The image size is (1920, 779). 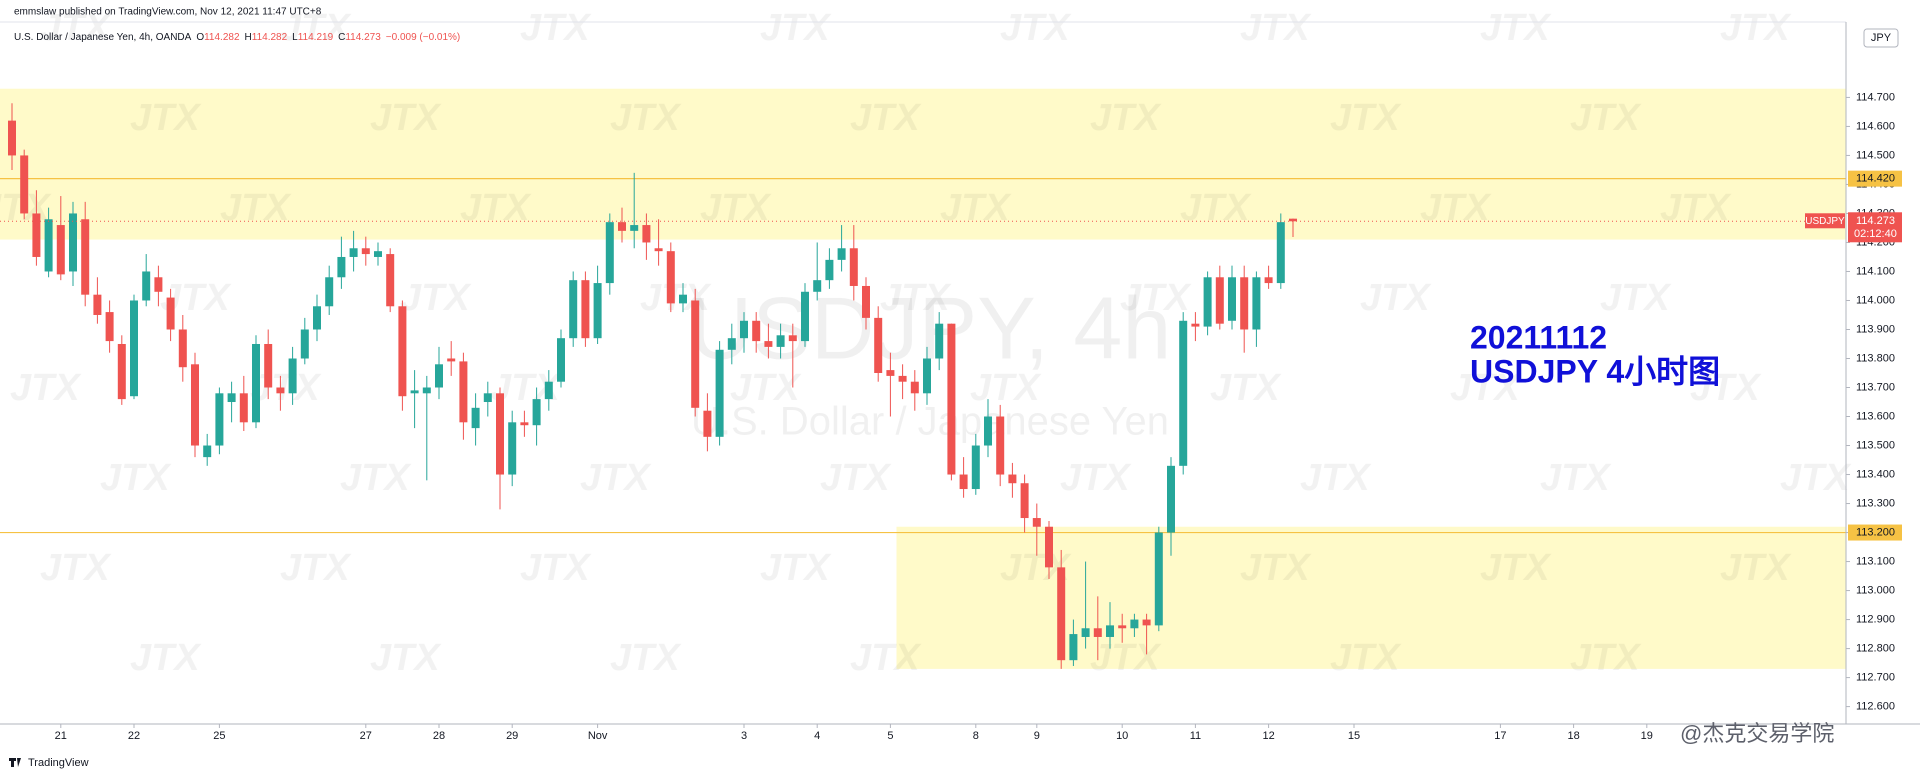 I want to click on x-tick-label: 29, so click(x=512, y=736).